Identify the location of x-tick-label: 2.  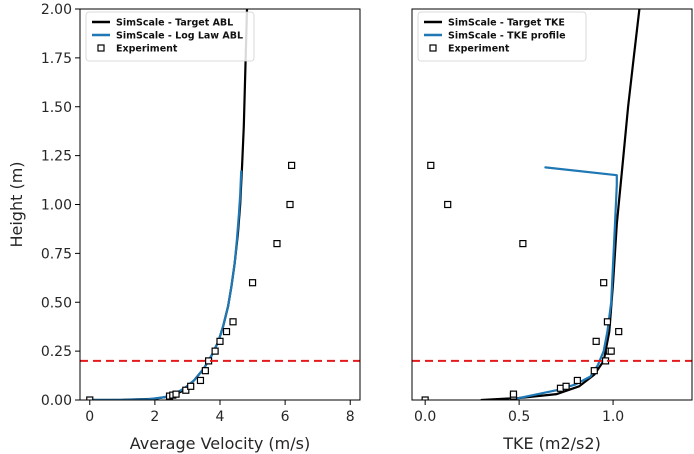
(154, 417).